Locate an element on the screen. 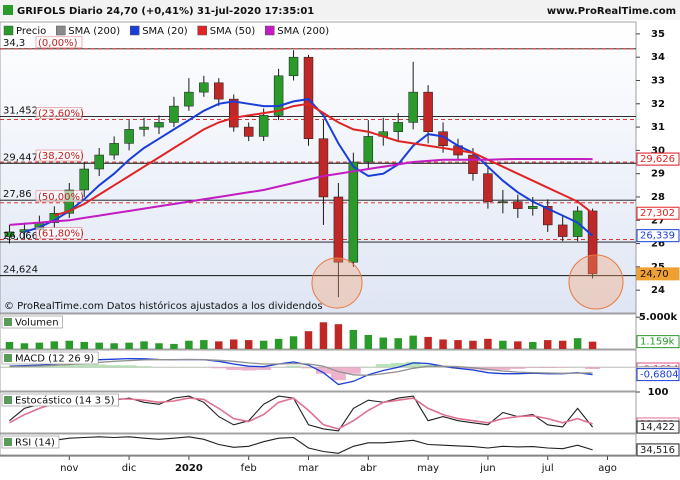  fib-label: (38,20%) is located at coordinates (61, 156).